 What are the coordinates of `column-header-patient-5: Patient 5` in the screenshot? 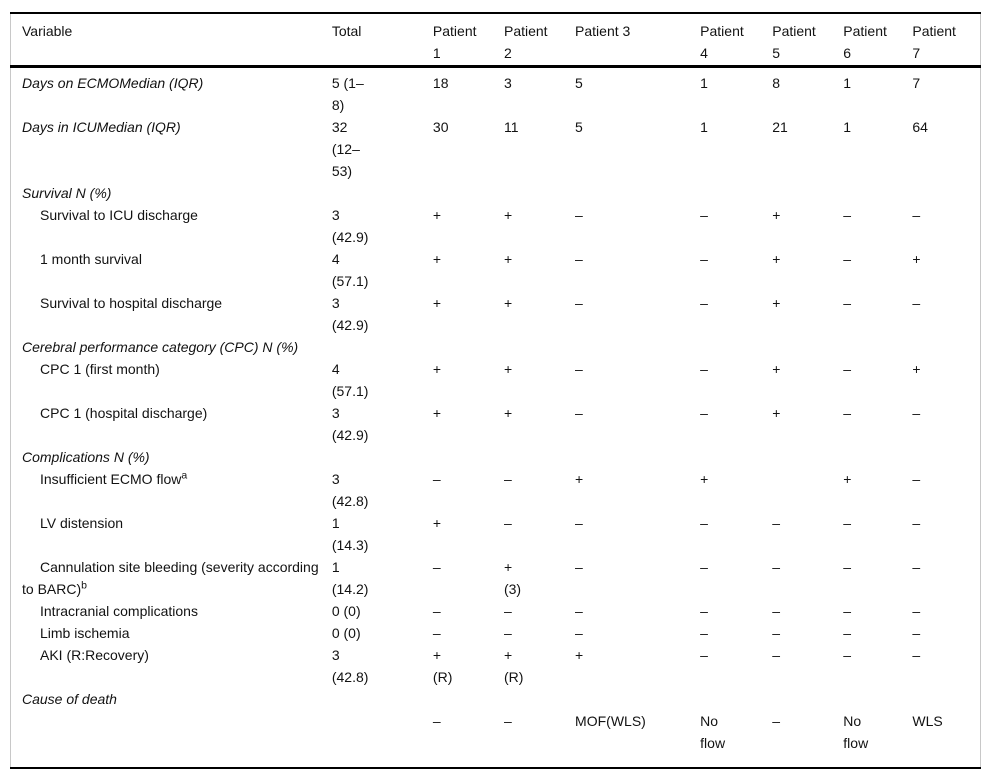 It's located at (794, 42).